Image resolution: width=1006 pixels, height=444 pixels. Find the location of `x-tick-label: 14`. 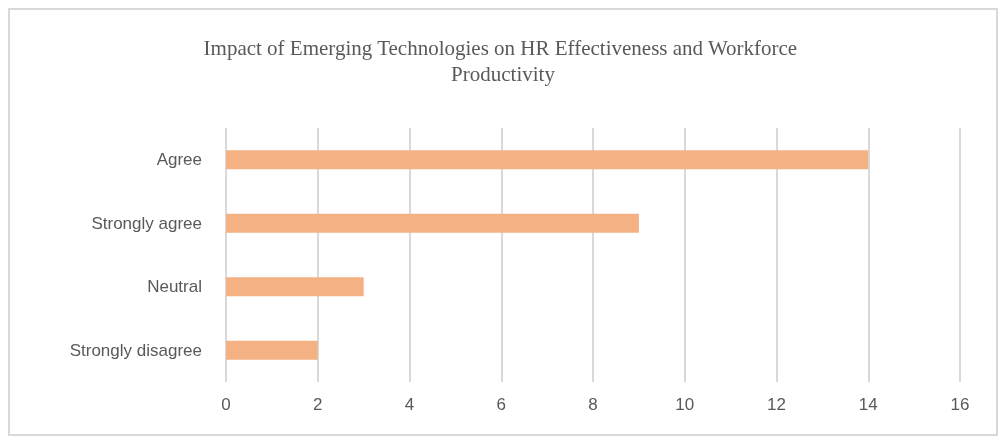

x-tick-label: 14 is located at coordinates (868, 404).